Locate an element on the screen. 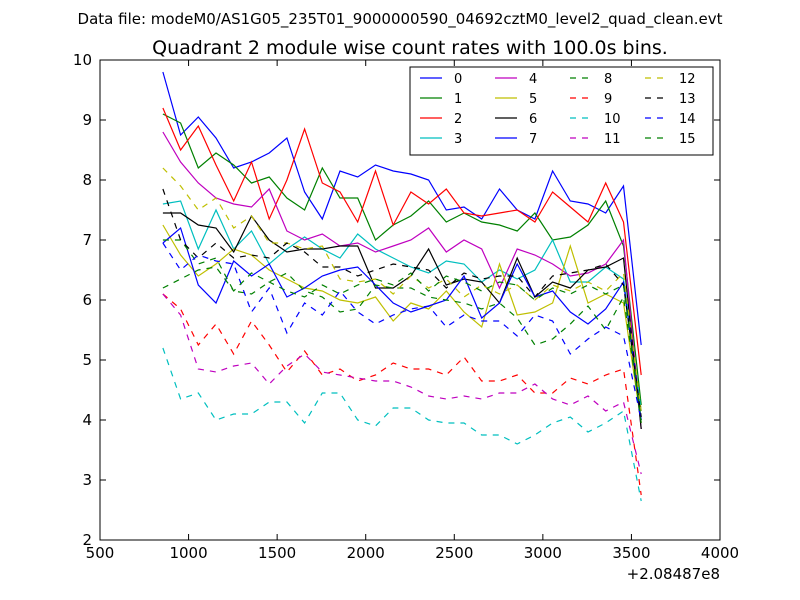  x-tick-label: 4000 is located at coordinates (720, 553).